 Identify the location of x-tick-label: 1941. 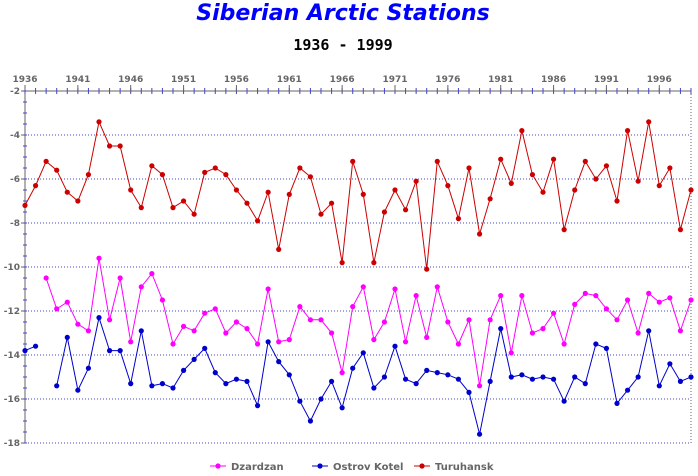
(77, 80).